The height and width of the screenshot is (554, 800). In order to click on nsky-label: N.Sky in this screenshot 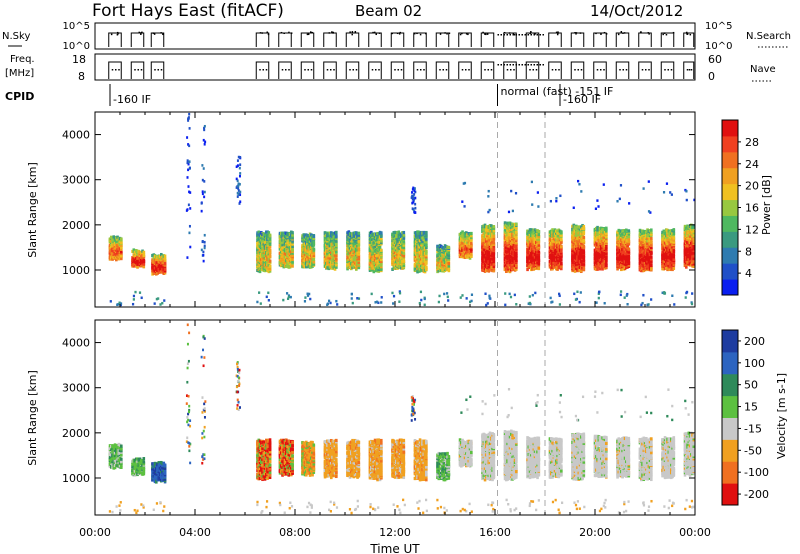, I will do `click(16, 36)`.